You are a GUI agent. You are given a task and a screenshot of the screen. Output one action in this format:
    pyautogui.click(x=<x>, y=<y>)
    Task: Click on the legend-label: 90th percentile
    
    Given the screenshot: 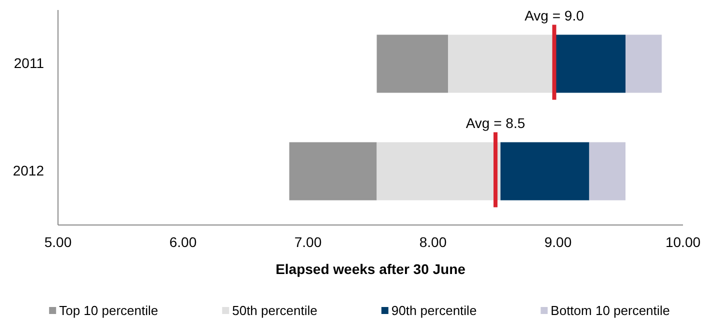 What is the action you would take?
    pyautogui.click(x=434, y=310)
    